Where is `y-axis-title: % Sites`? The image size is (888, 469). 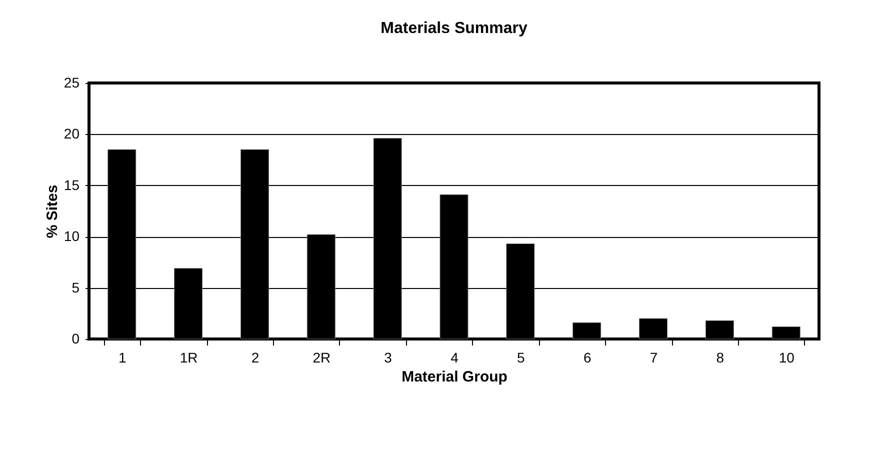 y-axis-title: % Sites is located at coordinates (52, 211).